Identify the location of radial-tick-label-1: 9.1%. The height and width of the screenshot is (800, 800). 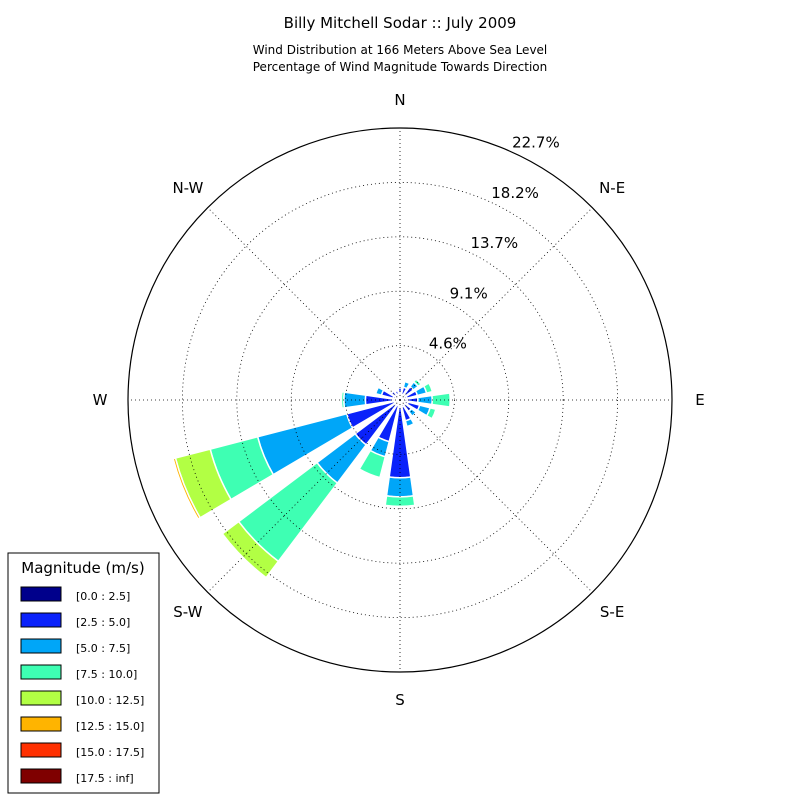
(469, 293).